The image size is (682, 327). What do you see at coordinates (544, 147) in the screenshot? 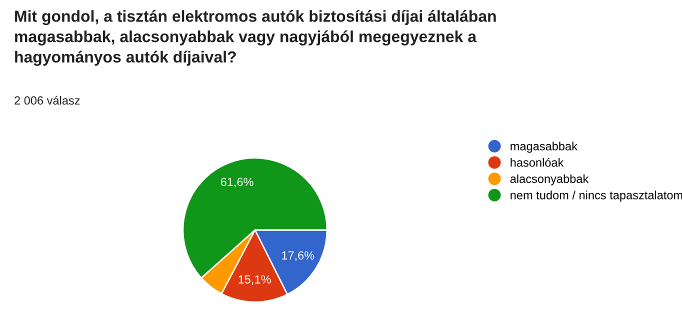
I see `legend-label: magasabbak` at bounding box center [544, 147].